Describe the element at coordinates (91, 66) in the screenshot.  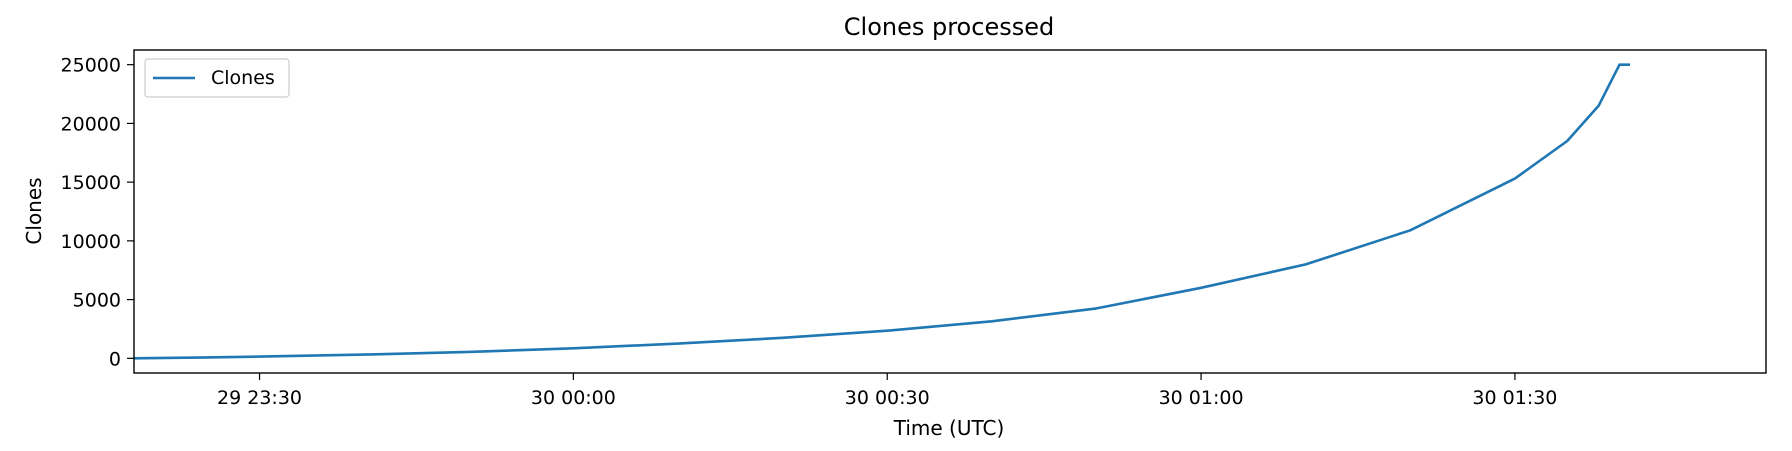
I see `y-tick-label: 25000` at that location.